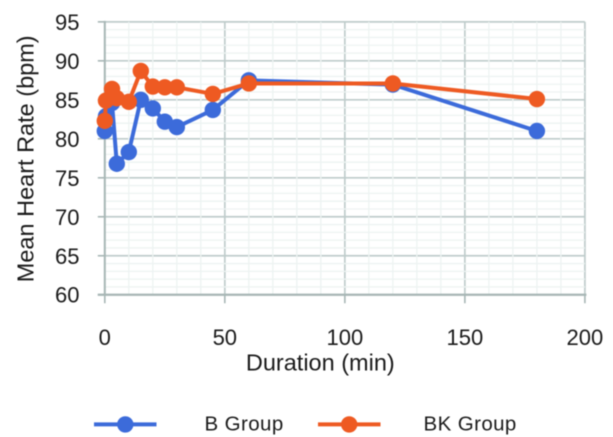 The height and width of the screenshot is (437, 613). Describe the element at coordinates (67, 256) in the screenshot. I see `svg-text: 65` at that location.